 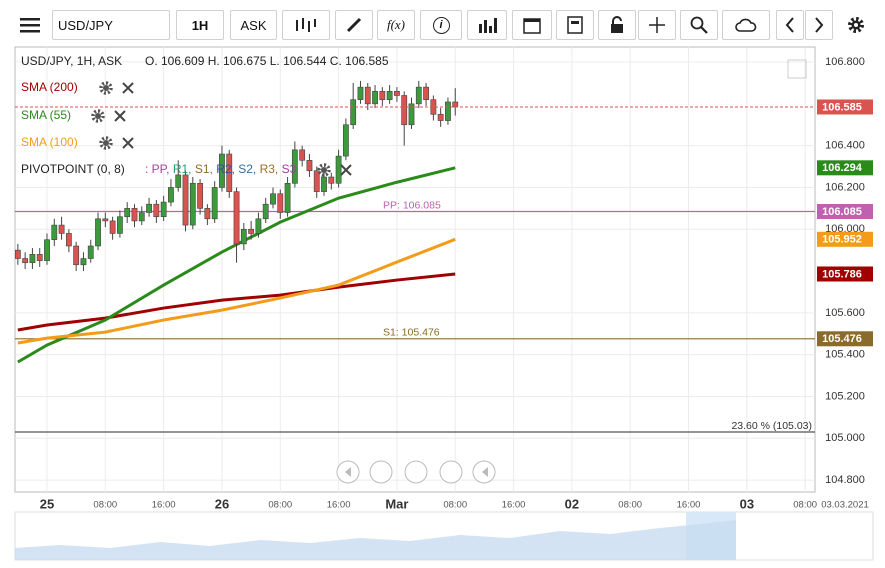 What do you see at coordinates (30, 25) in the screenshot?
I see `menu-button` at bounding box center [30, 25].